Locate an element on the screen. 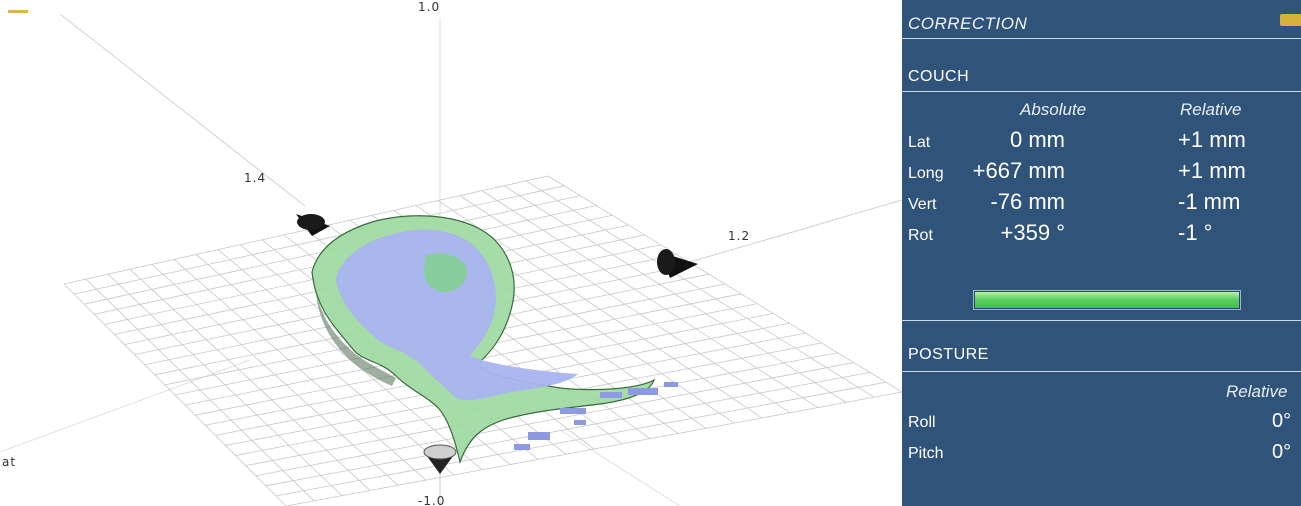  panel-badge-icon is located at coordinates (1290, 20).